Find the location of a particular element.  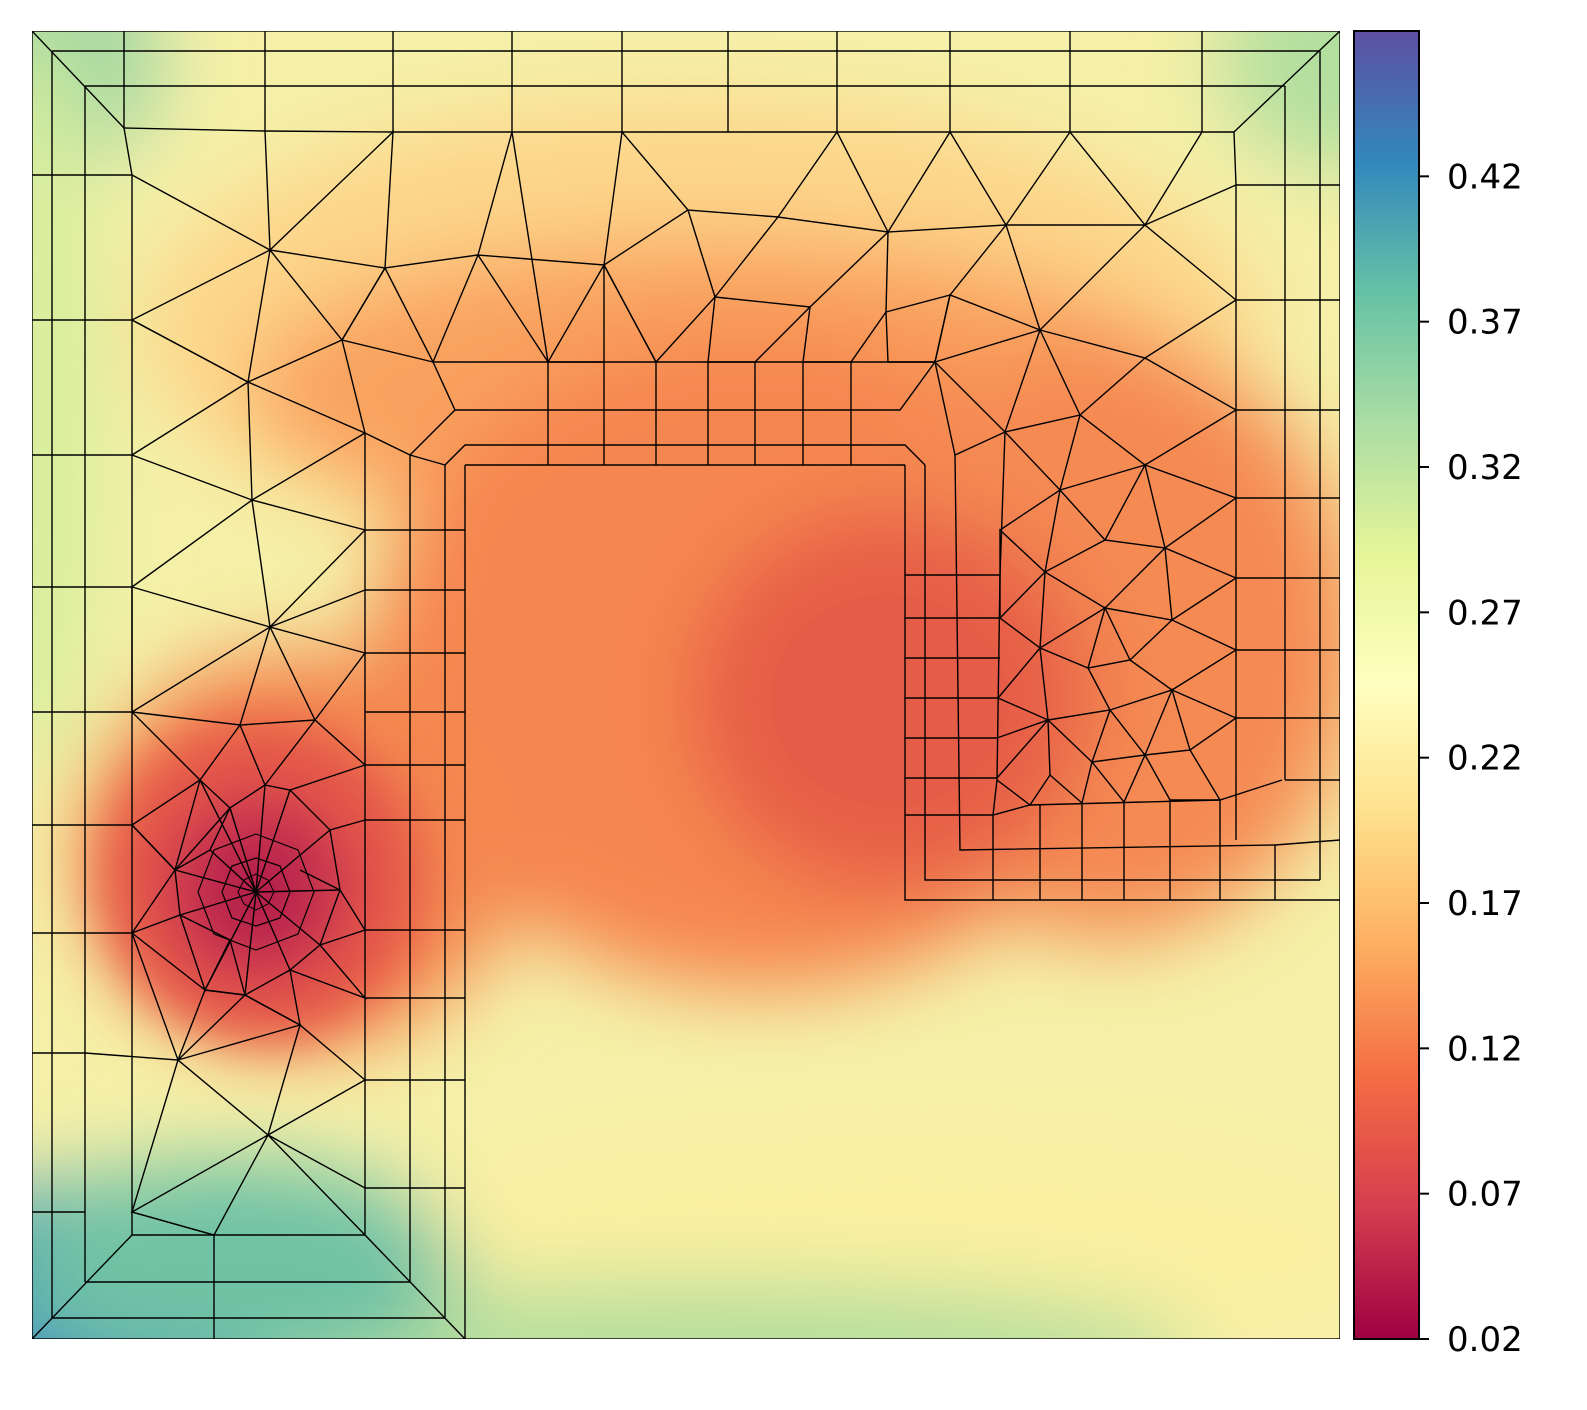

field-green-bottomleft is located at coordinates (246, 1249).